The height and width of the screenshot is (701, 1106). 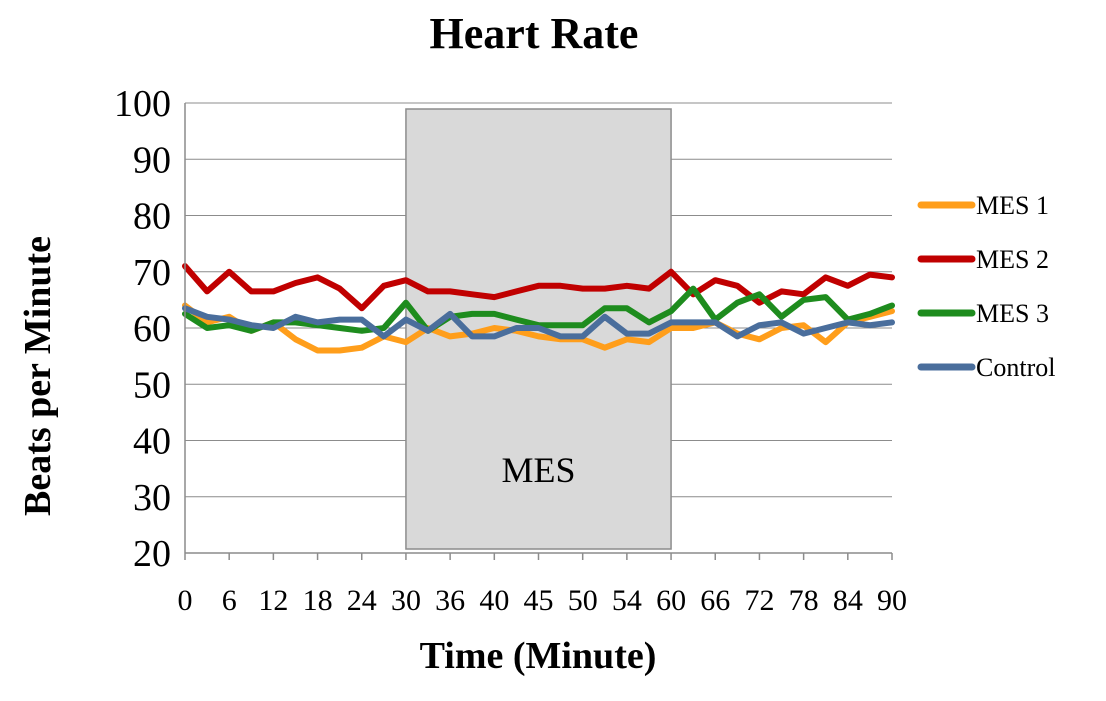 I want to click on x-tick-label: 54, so click(x=627, y=600).